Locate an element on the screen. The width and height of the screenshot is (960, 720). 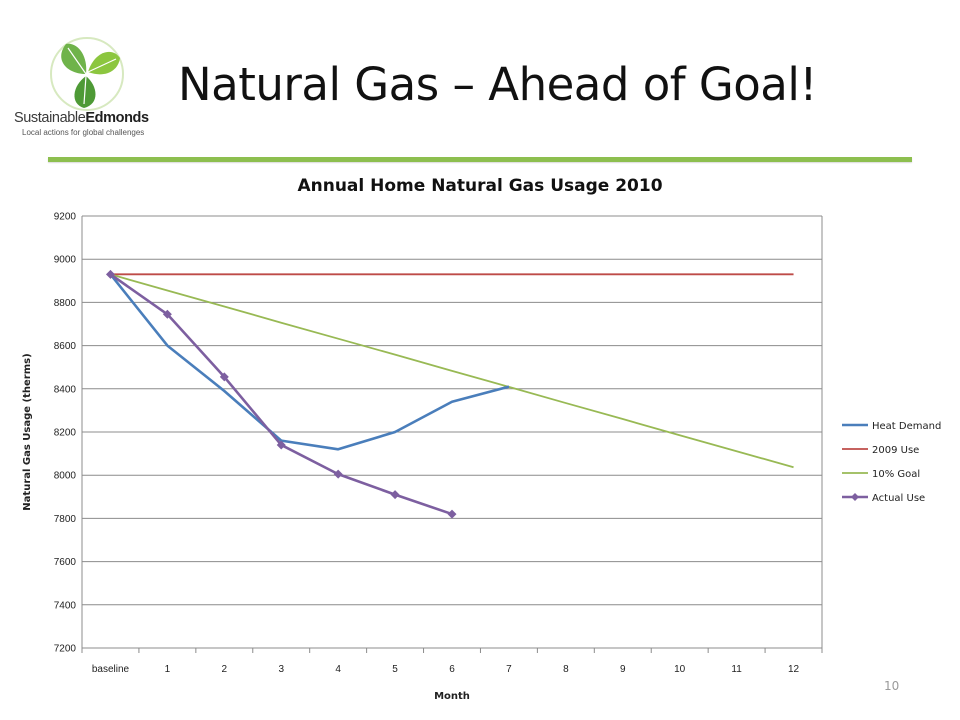
y-tick-label: 7400 is located at coordinates (65, 605).